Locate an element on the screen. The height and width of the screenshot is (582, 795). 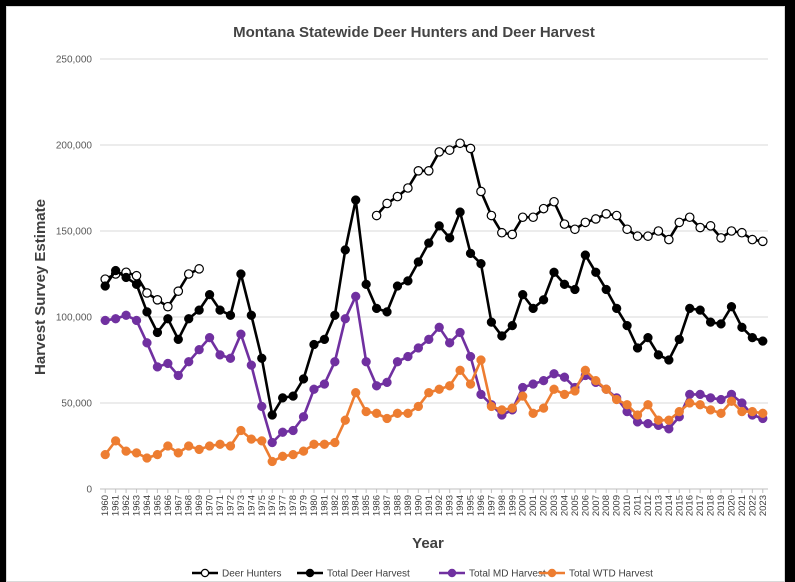
series-line is located at coordinates (433, 410).